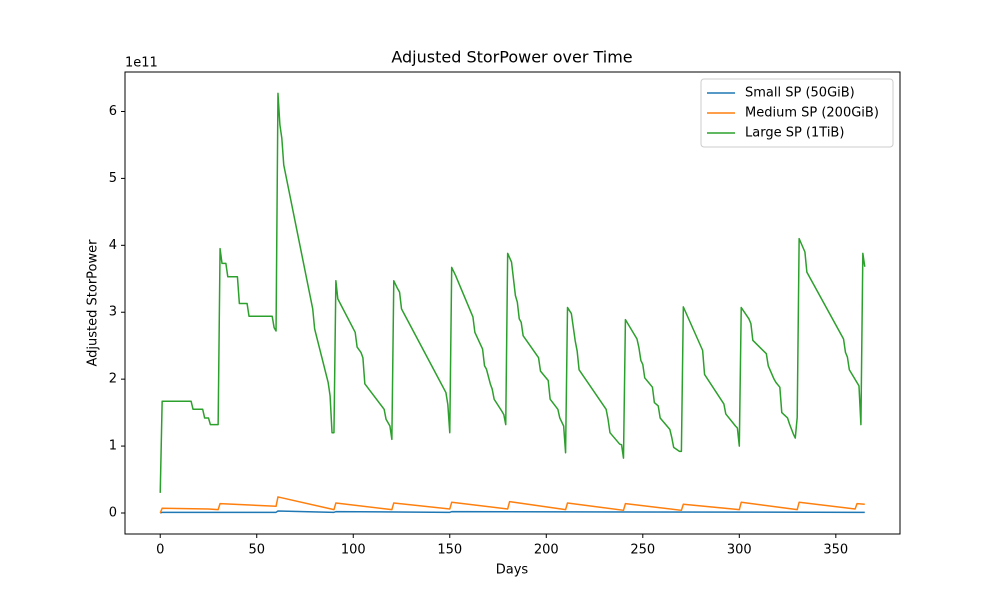 This screenshot has width=1000, height=600. I want to click on y-tick-label: 1, so click(113, 446).